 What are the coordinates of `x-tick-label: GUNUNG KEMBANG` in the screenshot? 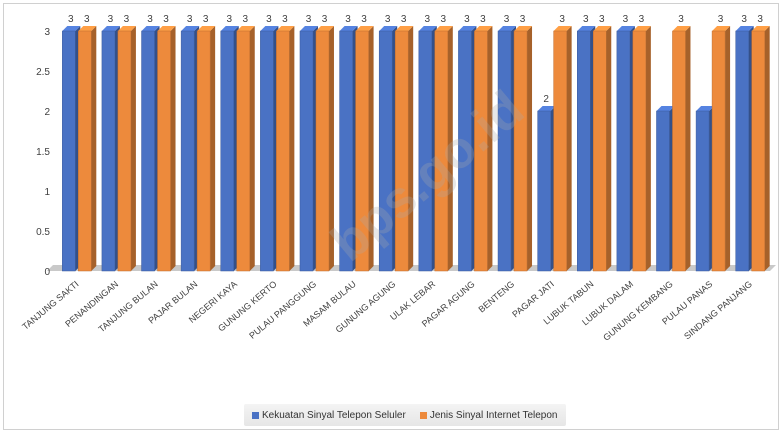 It's located at (637, 311).